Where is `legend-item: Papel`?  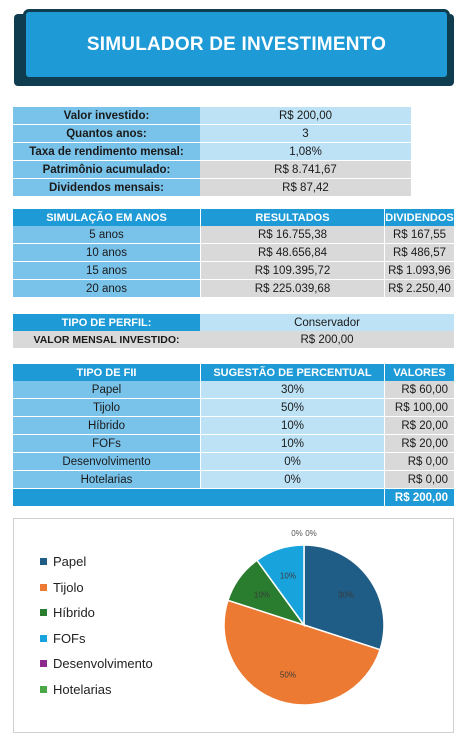 legend-item: Papel is located at coordinates (63, 561).